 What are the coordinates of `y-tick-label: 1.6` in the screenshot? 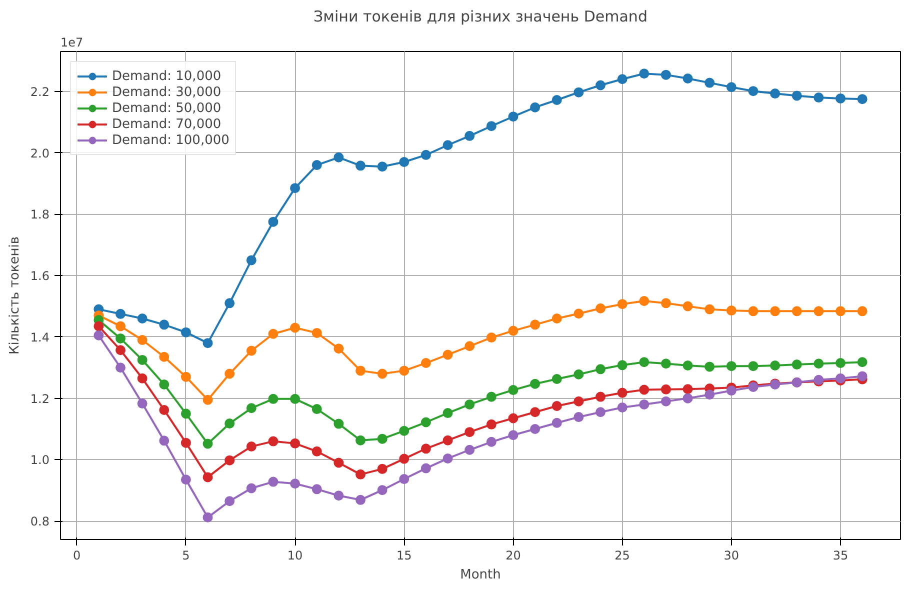 It's located at (40, 276).